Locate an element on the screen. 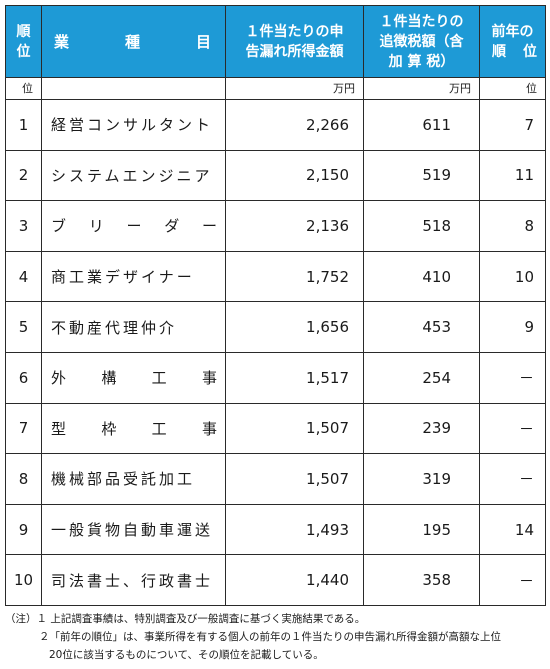  rank-cell: 3 is located at coordinates (23, 226).